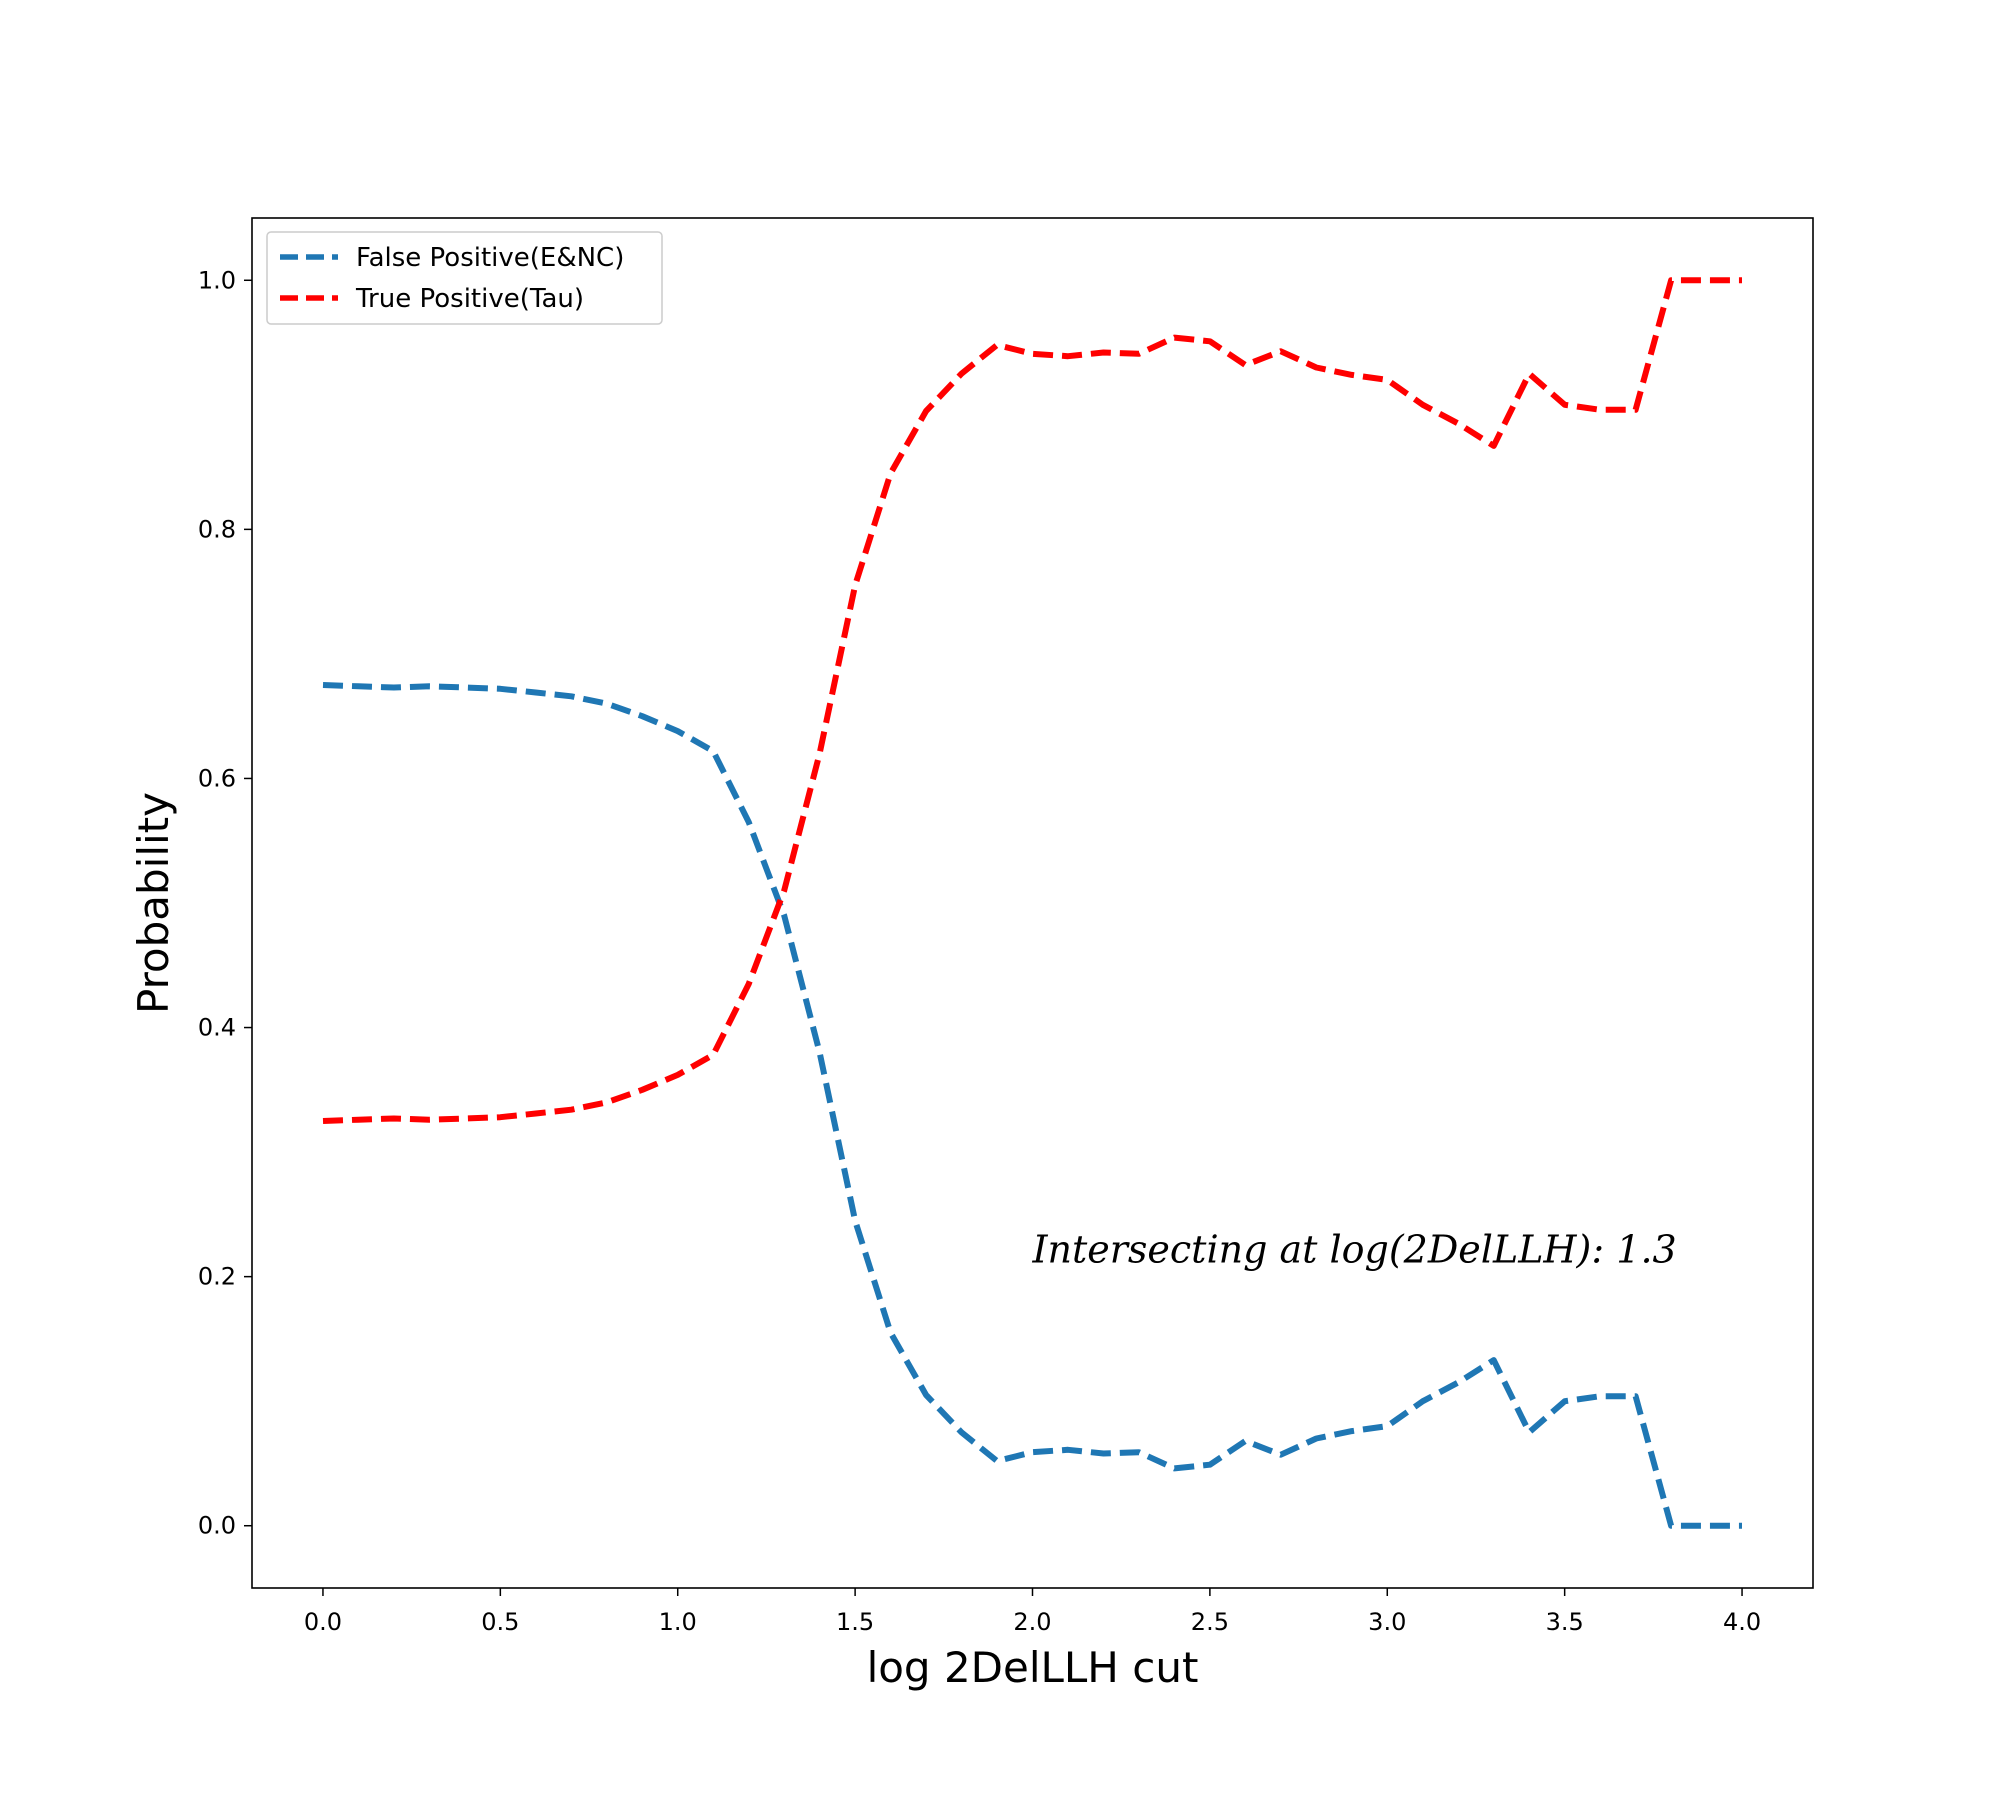  Describe the element at coordinates (153, 903) in the screenshot. I see `y-axis-label: Probability` at that location.